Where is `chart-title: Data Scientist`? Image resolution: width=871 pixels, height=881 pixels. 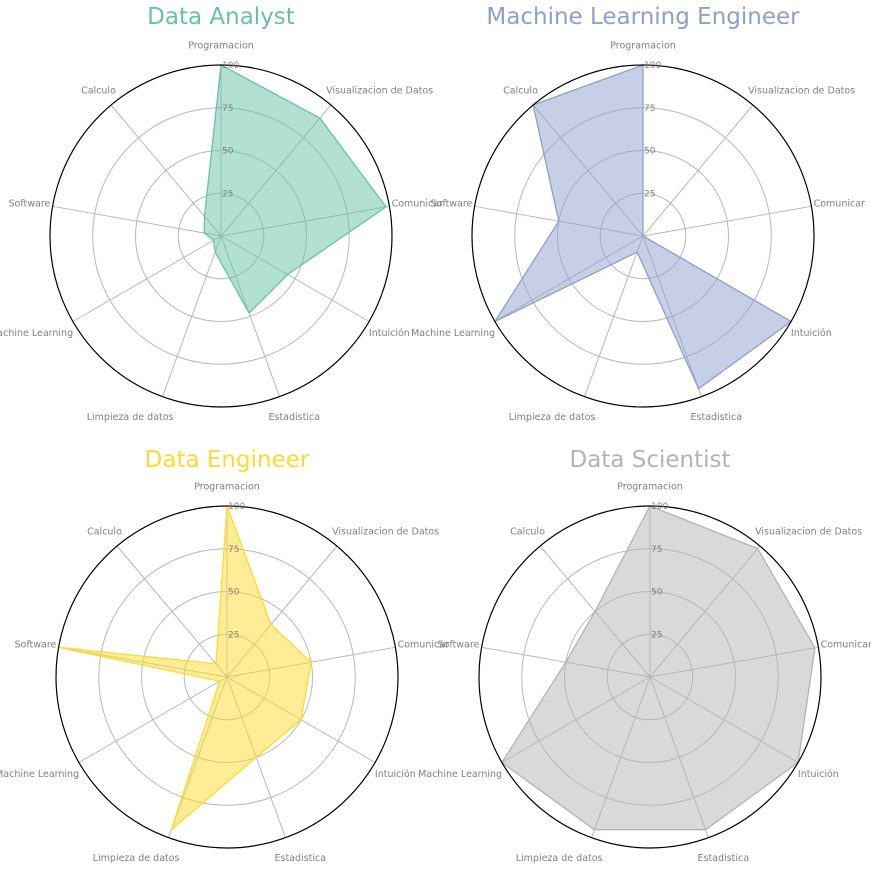
chart-title: Data Scientist is located at coordinates (650, 460).